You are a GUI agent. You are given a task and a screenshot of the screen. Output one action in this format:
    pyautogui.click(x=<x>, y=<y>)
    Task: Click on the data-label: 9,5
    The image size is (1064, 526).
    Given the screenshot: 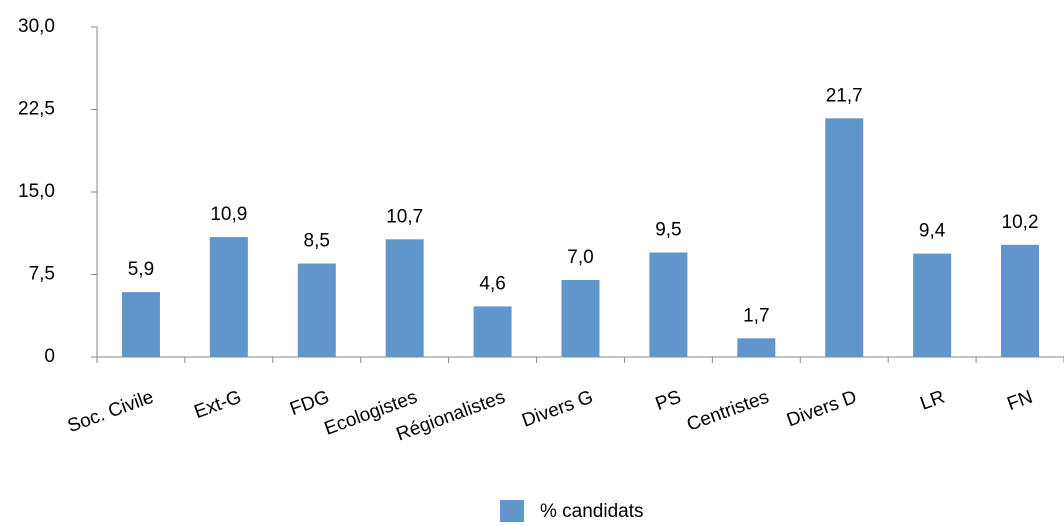 What is the action you would take?
    pyautogui.click(x=668, y=230)
    